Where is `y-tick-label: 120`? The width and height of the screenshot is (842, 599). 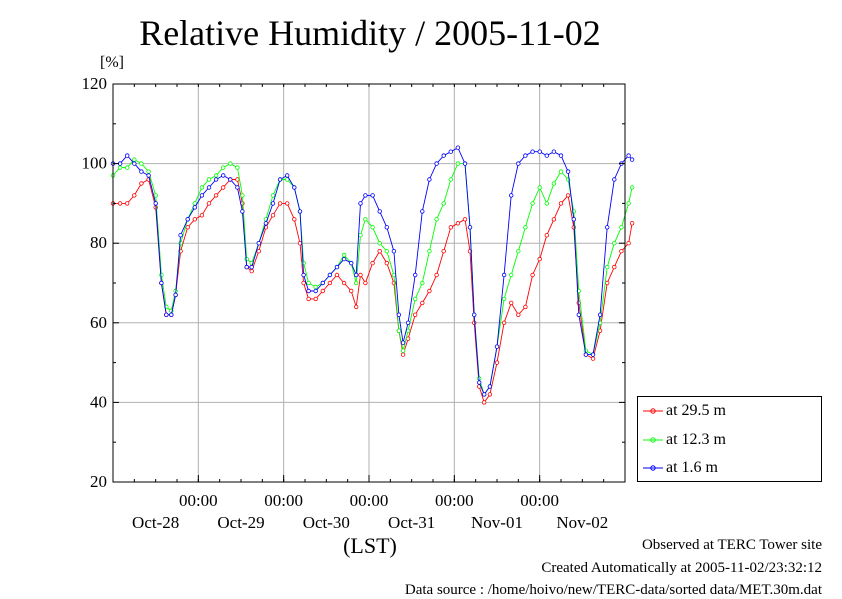 y-tick-label: 120 is located at coordinates (95, 83).